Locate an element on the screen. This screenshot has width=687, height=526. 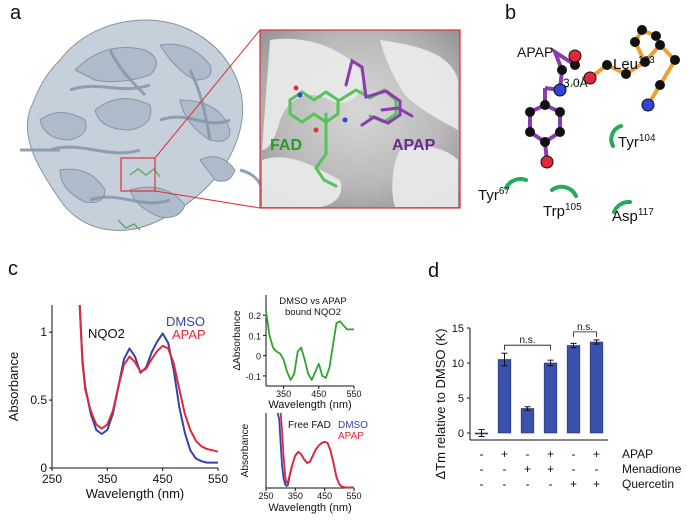
residue-leu103: Leu103 is located at coordinates (634, 64).